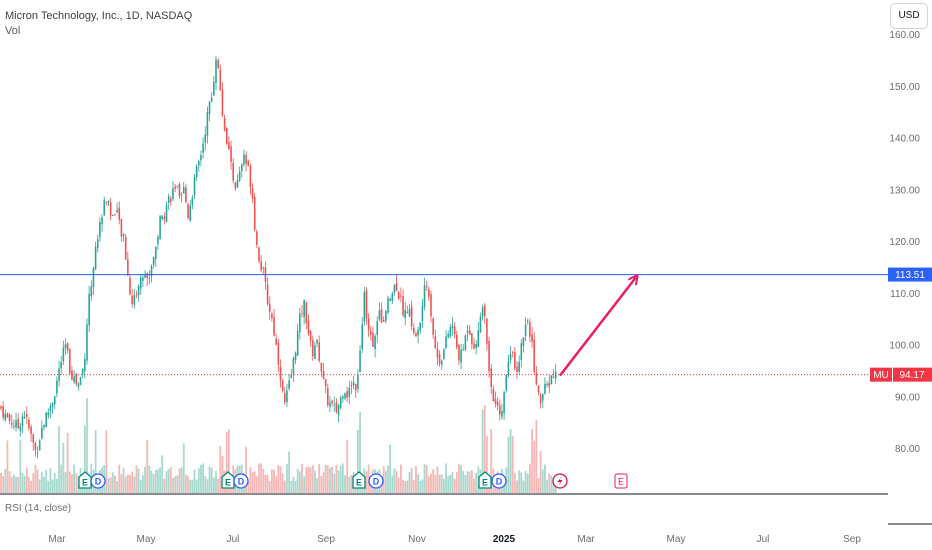 The width and height of the screenshot is (932, 550). I want to click on y-tick-label: 150.00, so click(904, 87).